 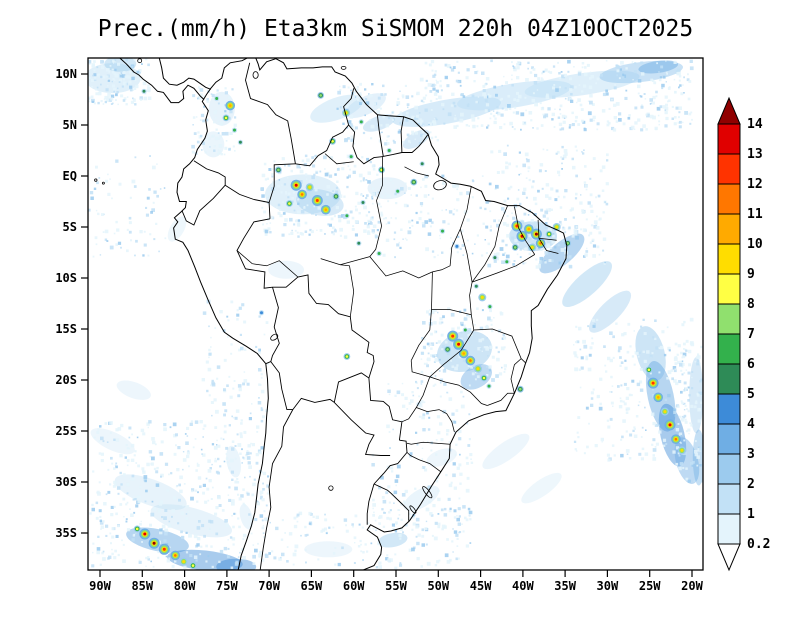 What do you see at coordinates (185, 586) in the screenshot?
I see `lon-tick-label: 80W` at bounding box center [185, 586].